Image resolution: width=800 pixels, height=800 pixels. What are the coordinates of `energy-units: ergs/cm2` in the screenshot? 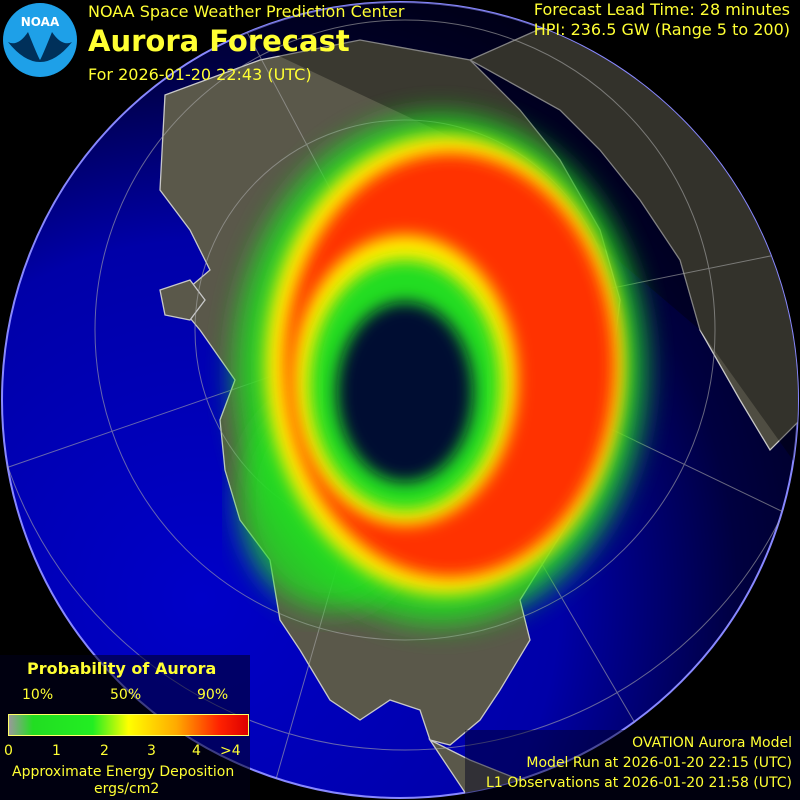 It's located at (127, 789).